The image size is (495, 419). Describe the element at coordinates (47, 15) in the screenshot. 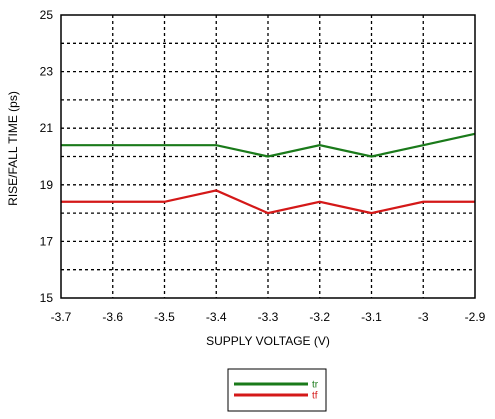

I see `y-tick-label: 25` at that location.